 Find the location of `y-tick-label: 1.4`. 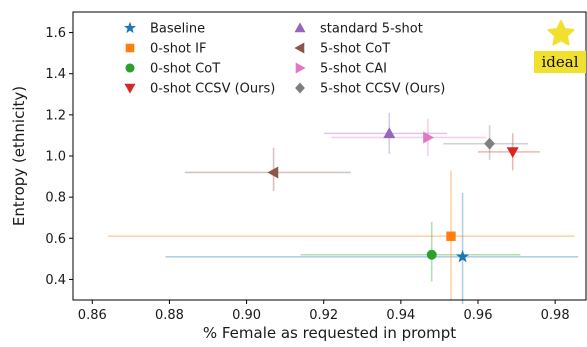

y-tick-label: 1.4 is located at coordinates (55, 74).